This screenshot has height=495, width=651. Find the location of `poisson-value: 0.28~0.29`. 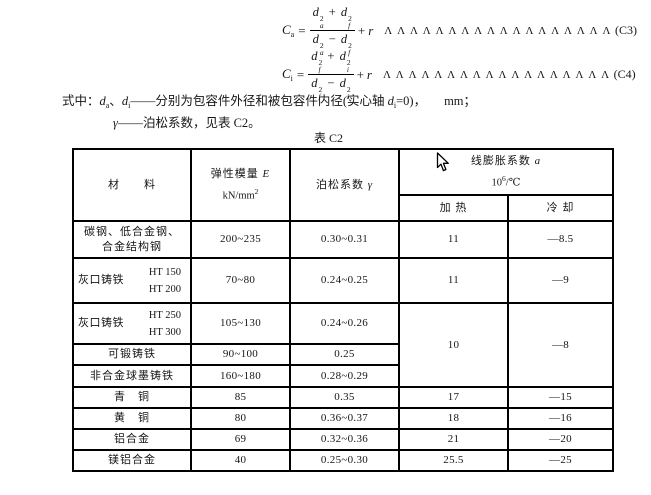

poisson-value: 0.28~0.29 is located at coordinates (344, 376).